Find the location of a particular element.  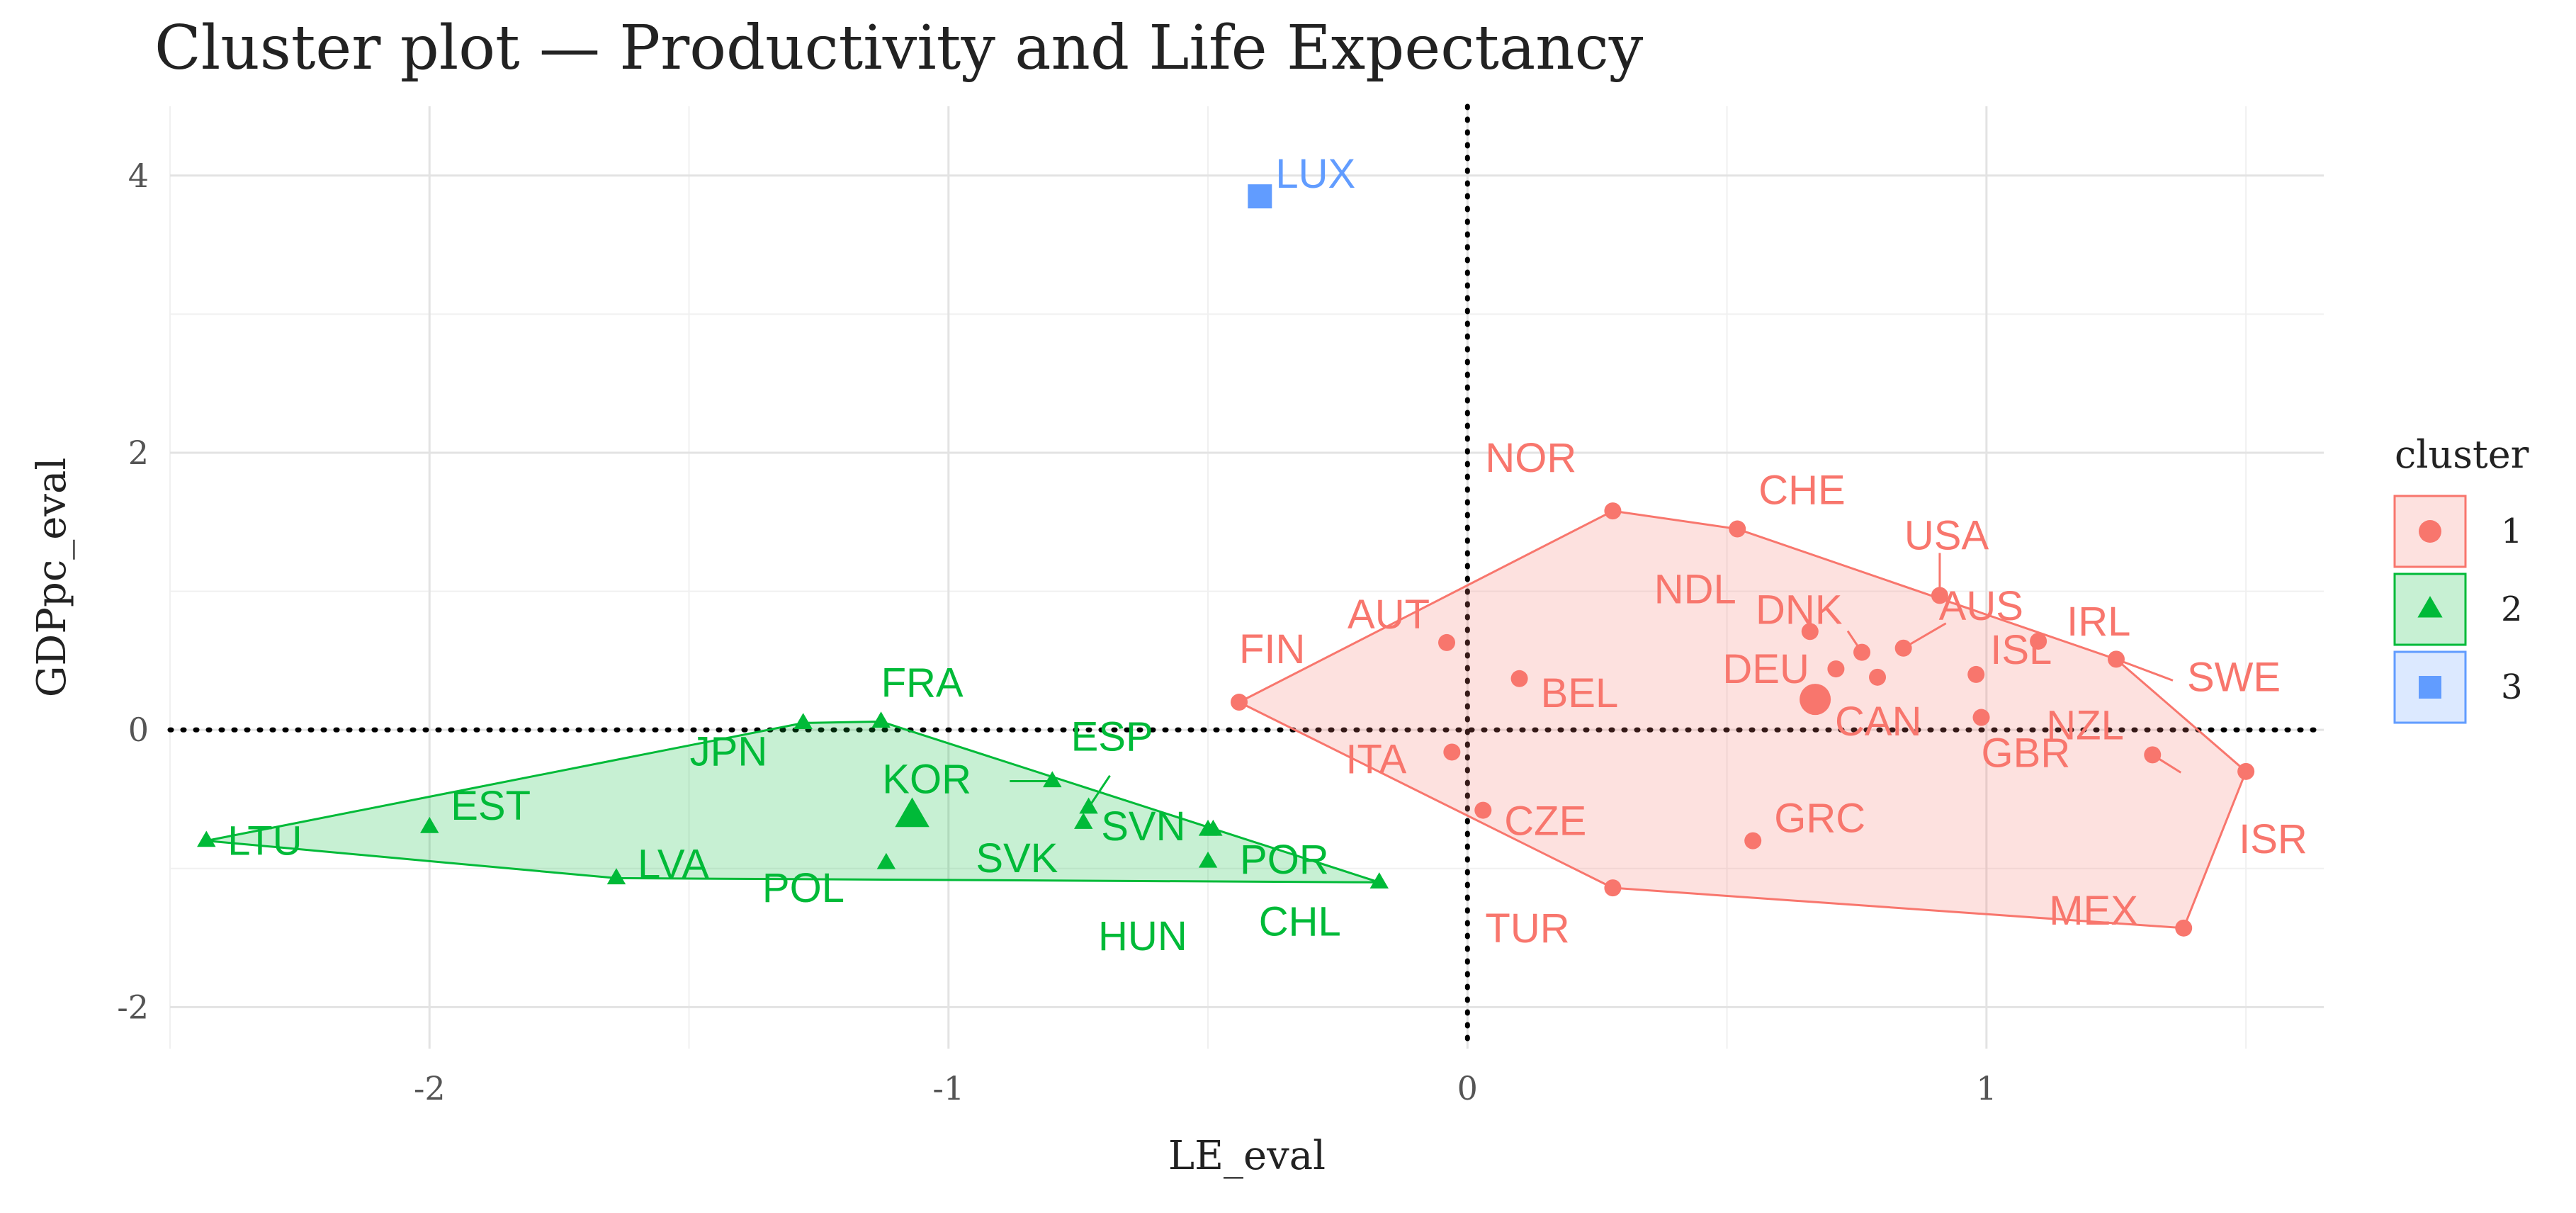

label-tur: TUR is located at coordinates (1527, 928).